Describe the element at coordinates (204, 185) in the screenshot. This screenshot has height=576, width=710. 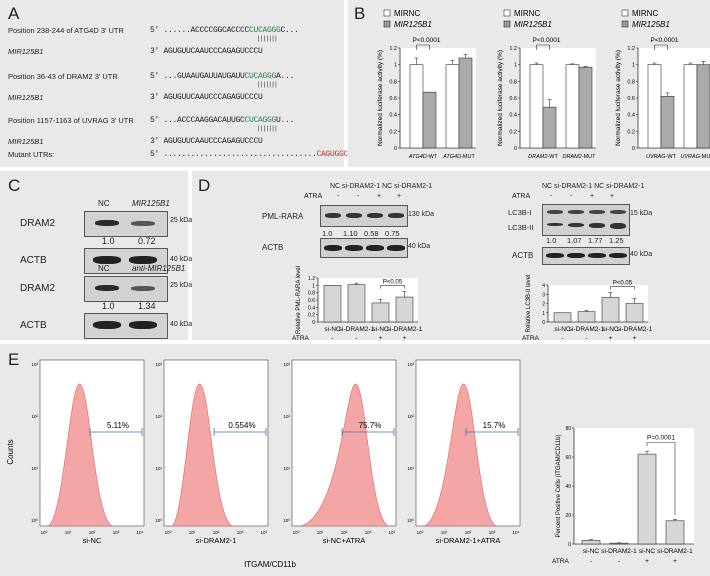
I see `panel-d-letter: D` at that location.